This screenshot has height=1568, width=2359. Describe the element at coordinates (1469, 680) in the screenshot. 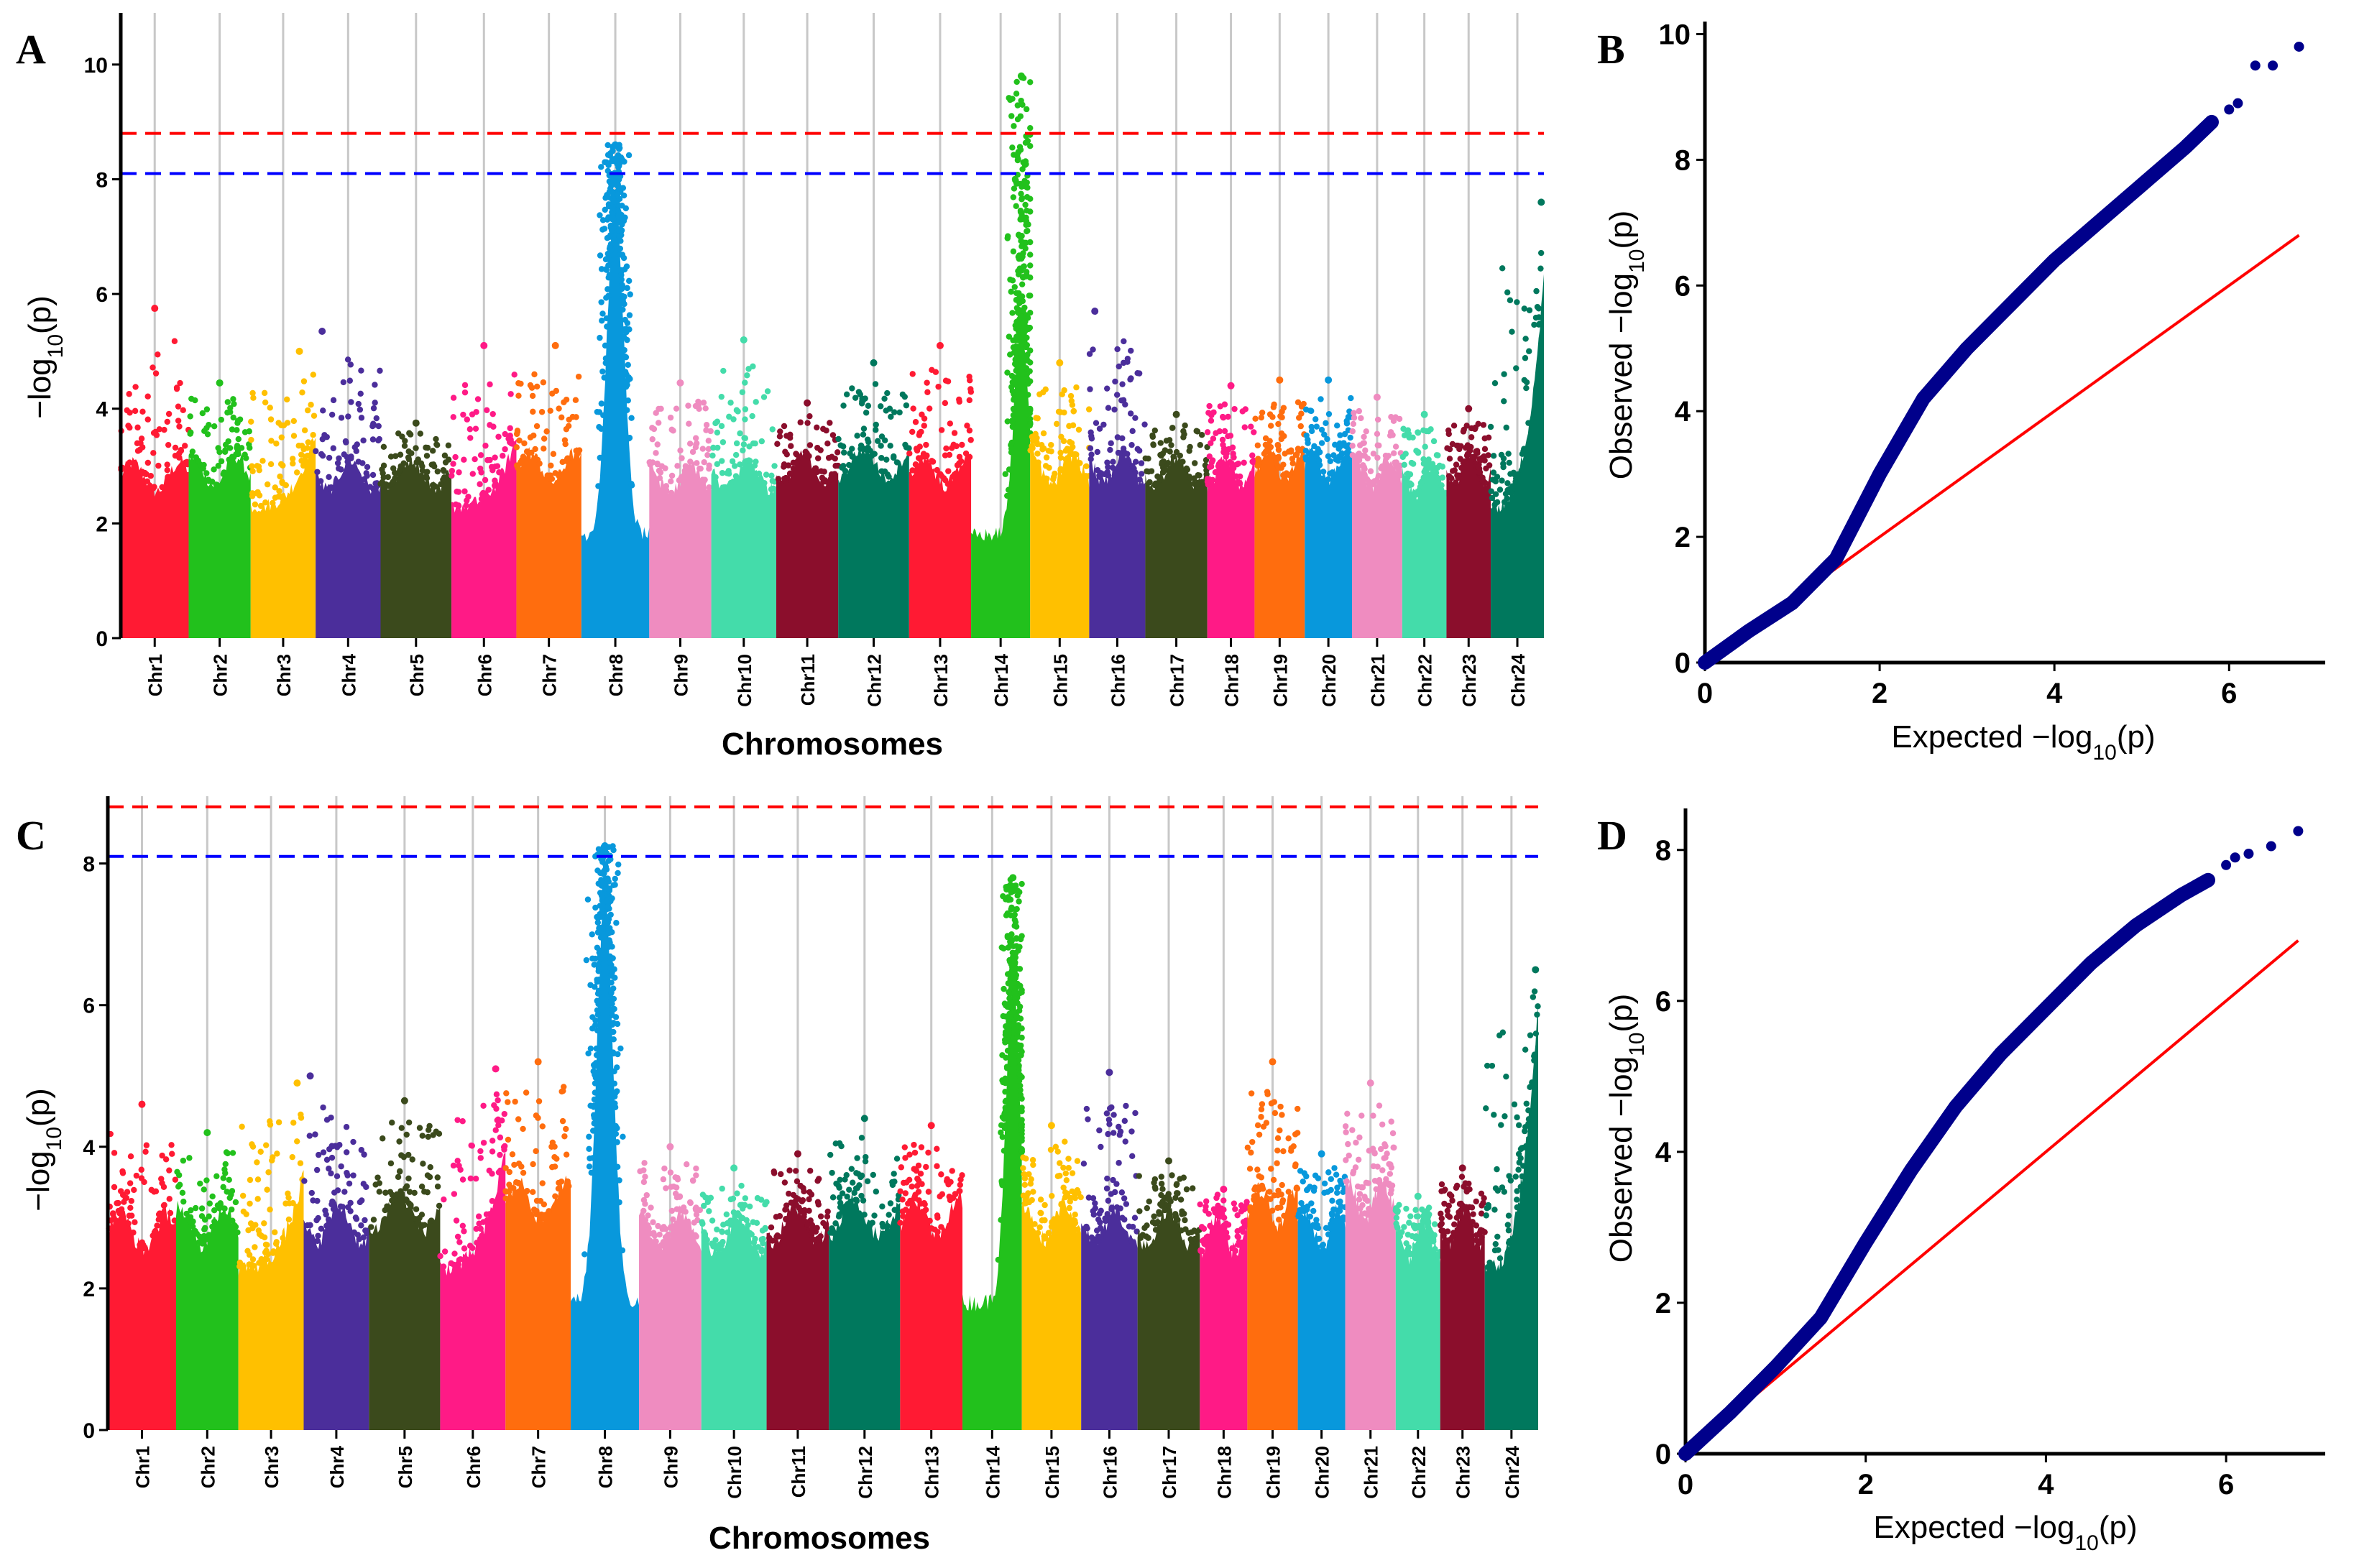

I see `chromosome-tick-label: Chr23` at that location.